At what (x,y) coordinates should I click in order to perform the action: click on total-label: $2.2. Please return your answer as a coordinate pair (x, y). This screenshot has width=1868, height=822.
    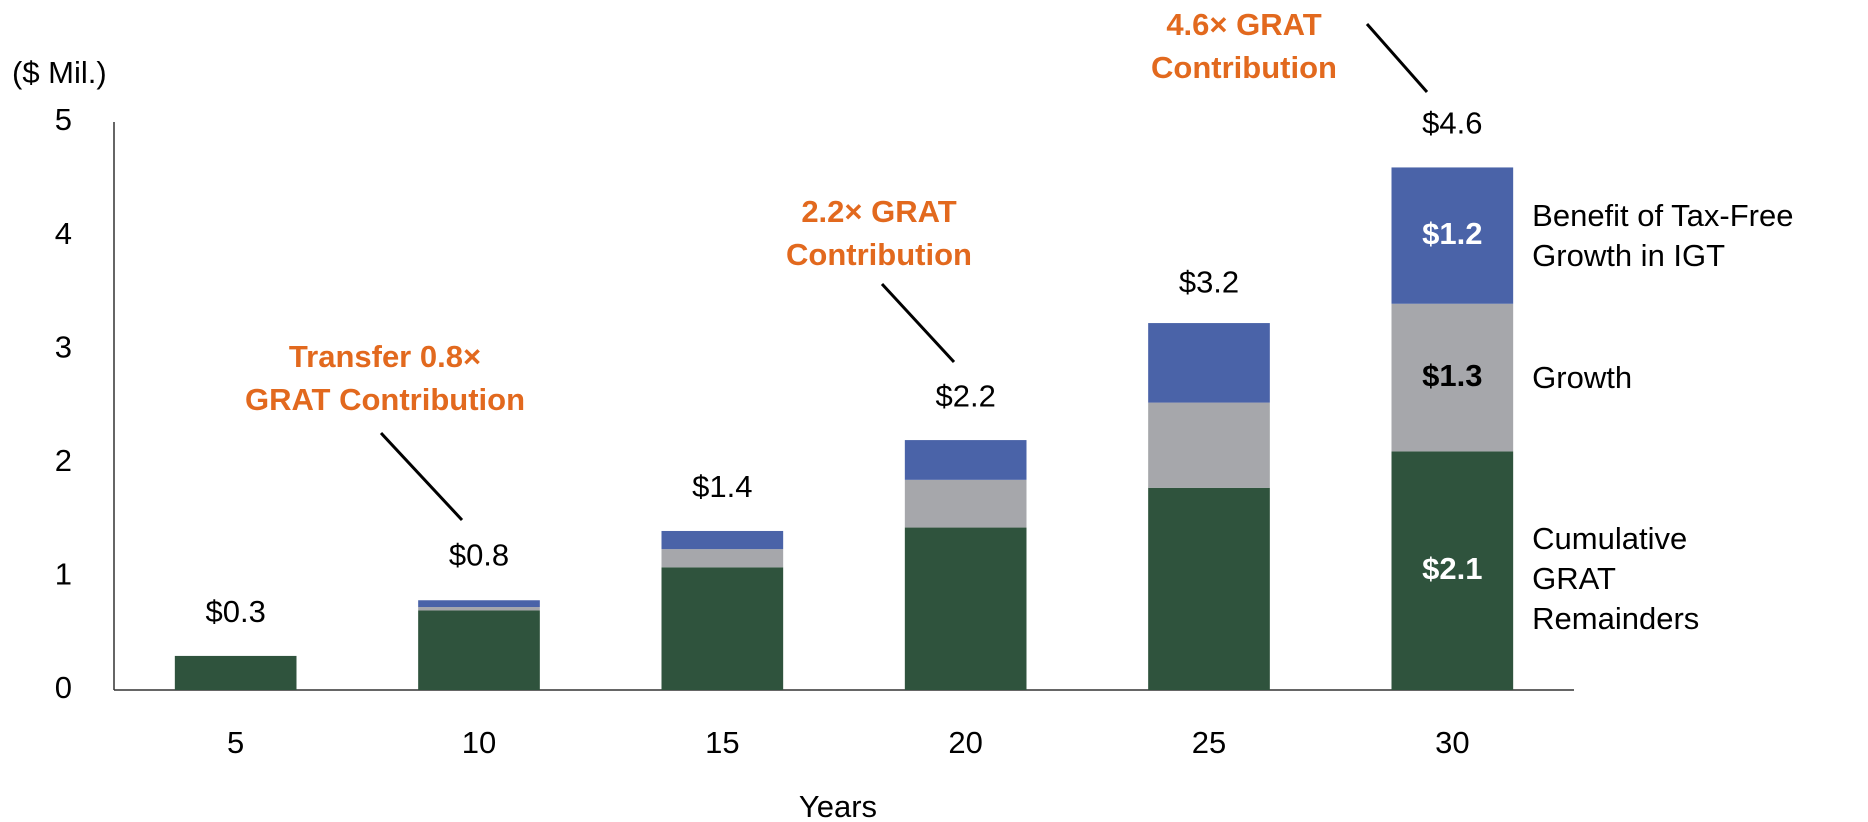
    Looking at the image, I should click on (965, 395).